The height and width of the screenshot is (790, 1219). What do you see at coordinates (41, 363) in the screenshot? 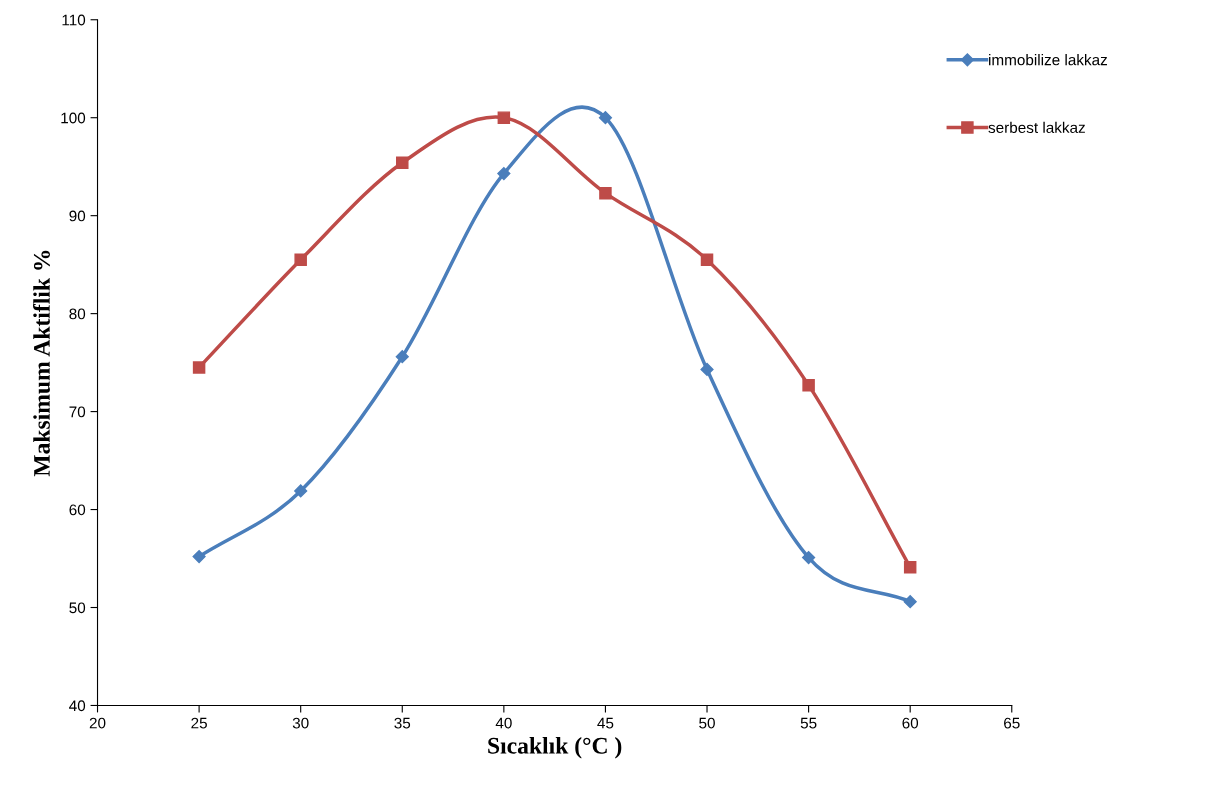
I see `y-axis-title: Maksimum Aktiflik %` at bounding box center [41, 363].